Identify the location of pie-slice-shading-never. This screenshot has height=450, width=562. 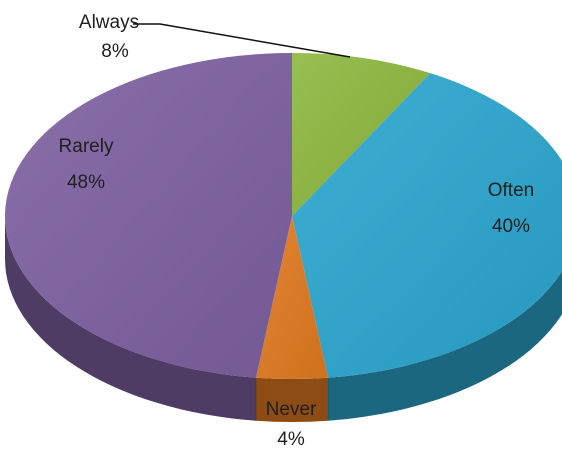
(292, 297).